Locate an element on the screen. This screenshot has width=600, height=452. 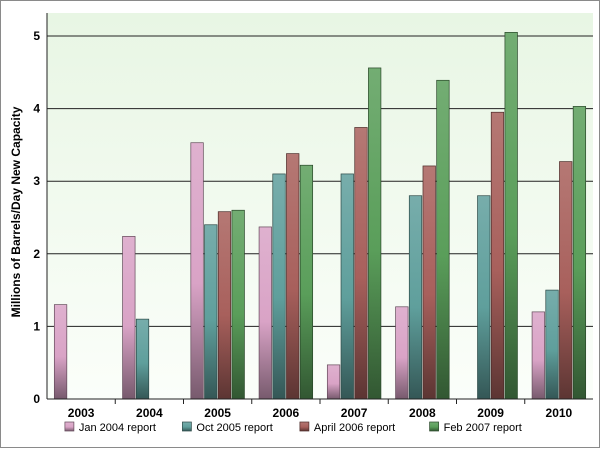
bar-oct-2005-report-2006 is located at coordinates (279, 286).